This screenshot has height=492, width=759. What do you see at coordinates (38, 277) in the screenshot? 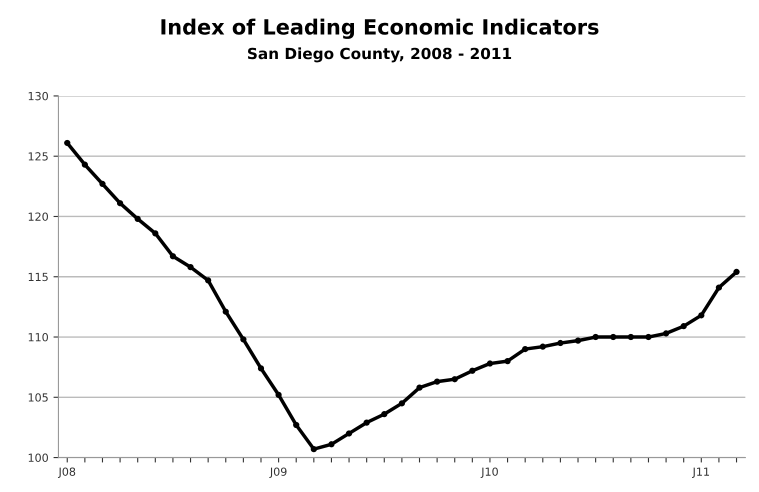
I see `y-tick-label: 115` at bounding box center [38, 277].